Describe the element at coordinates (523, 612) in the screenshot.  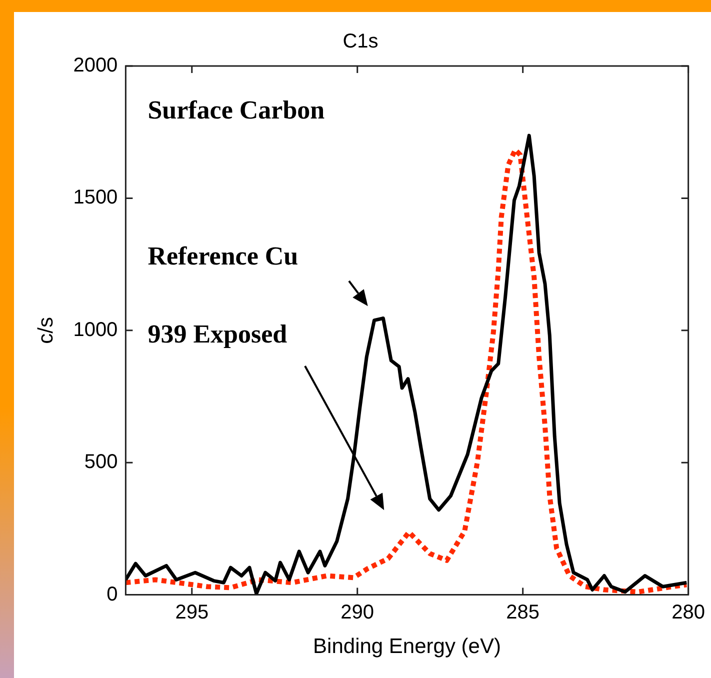
I see `x-tick-label: 285` at that location.